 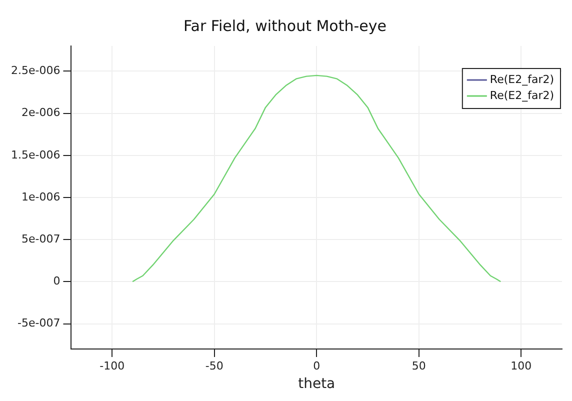 What do you see at coordinates (214, 365) in the screenshot?
I see `x-tick-label: -50` at bounding box center [214, 365].